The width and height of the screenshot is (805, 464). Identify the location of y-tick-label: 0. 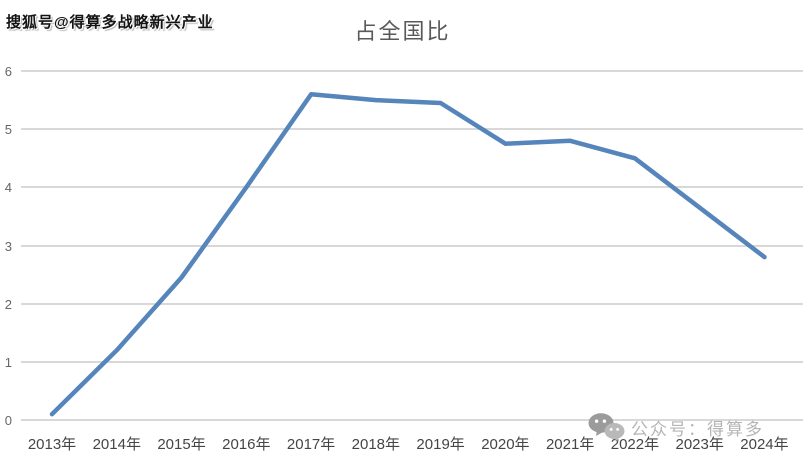
(8, 420).